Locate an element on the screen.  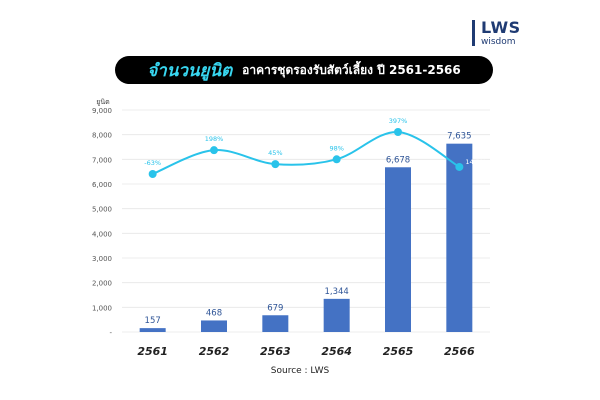
y-tick-label: 8,000 is located at coordinates (102, 136).